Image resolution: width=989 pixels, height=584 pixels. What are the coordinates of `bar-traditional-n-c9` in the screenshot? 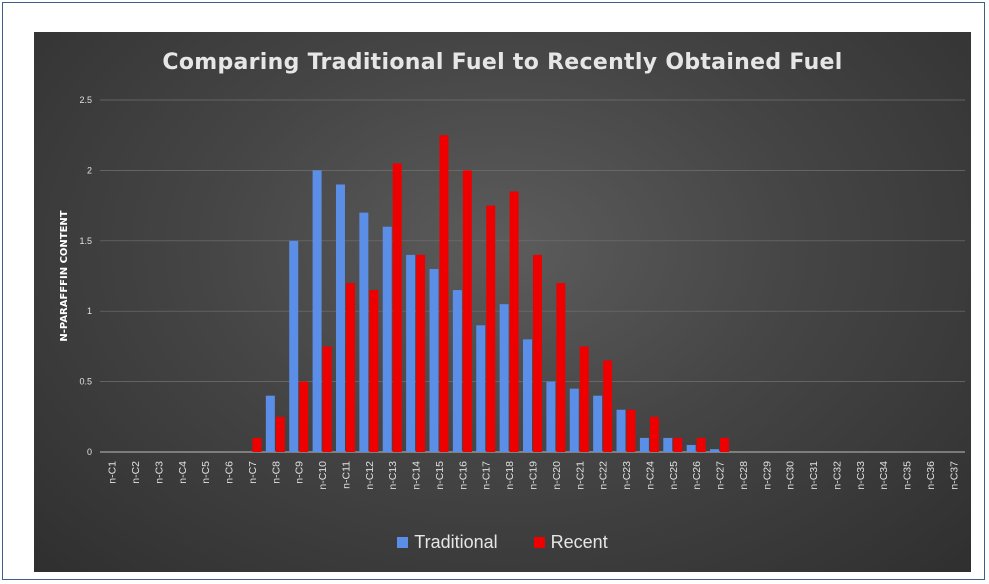 It's located at (294, 346).